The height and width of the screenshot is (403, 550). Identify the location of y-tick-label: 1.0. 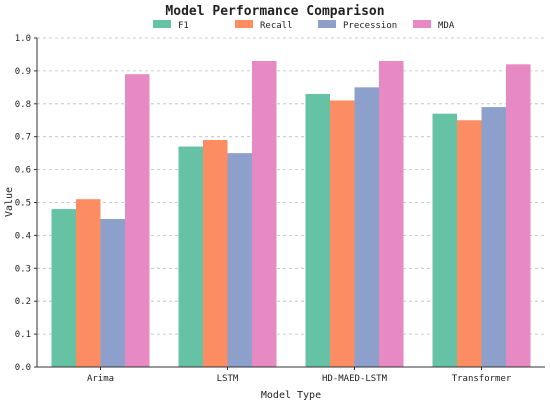
(23, 39).